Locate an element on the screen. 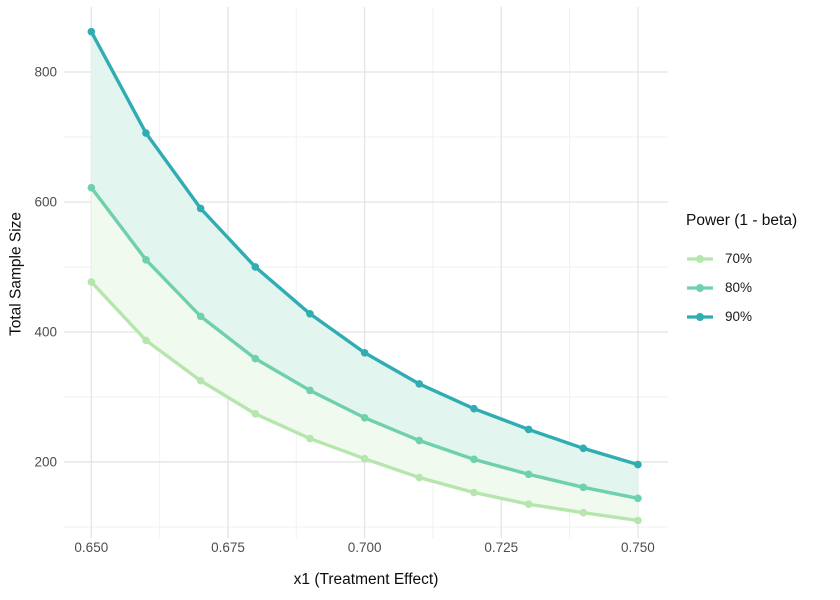  legend-items: 70% 80% 90% is located at coordinates (761, 287).